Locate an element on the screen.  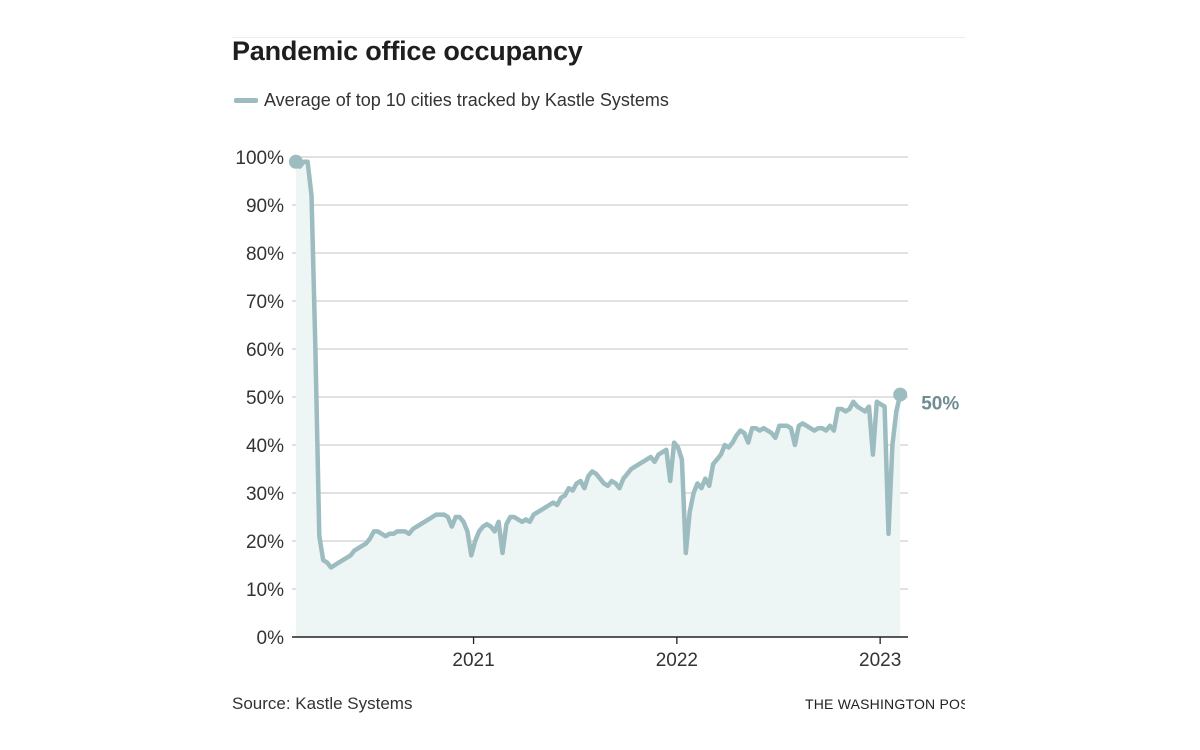
x-tick-label: 2022 is located at coordinates (677, 660).